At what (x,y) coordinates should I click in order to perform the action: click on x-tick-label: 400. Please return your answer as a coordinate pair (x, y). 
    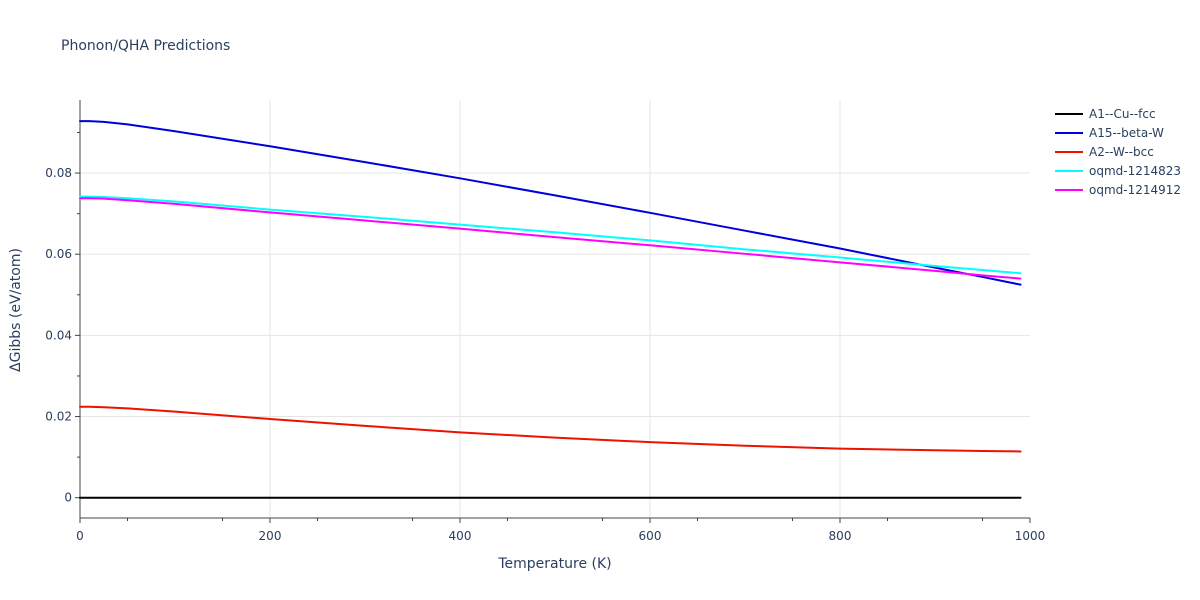
    Looking at the image, I should click on (460, 536).